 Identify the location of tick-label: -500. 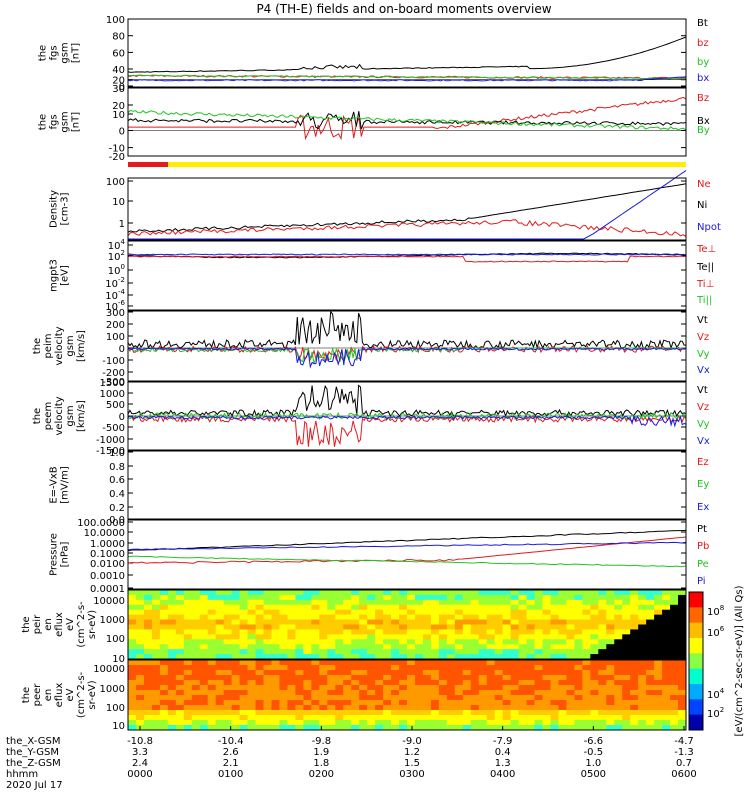
(113, 428).